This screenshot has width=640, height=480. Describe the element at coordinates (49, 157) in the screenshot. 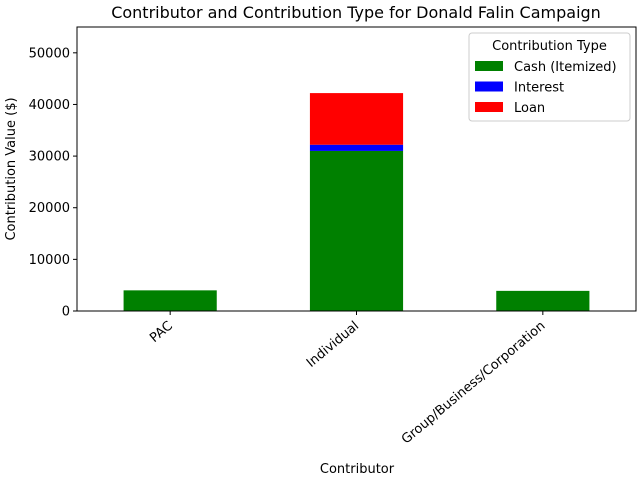

I see `y-tick-label-3: 30000` at that location.